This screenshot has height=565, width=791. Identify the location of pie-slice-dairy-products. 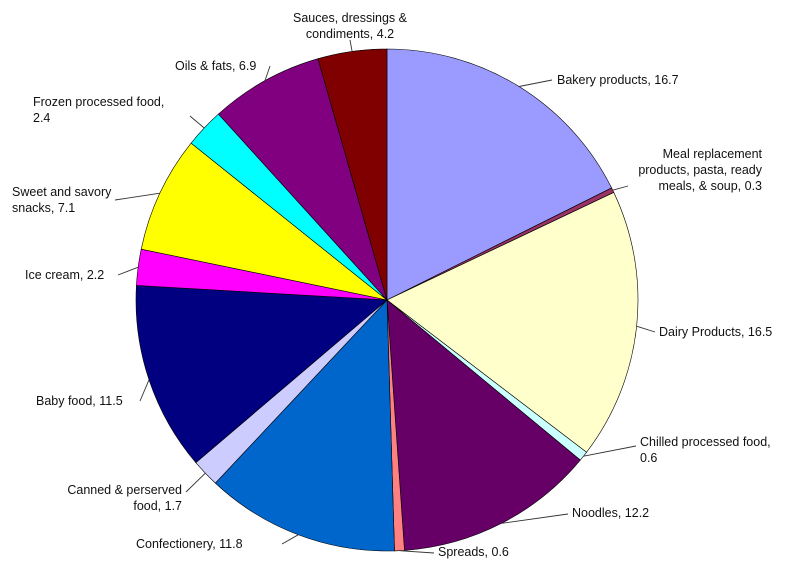
(512, 322).